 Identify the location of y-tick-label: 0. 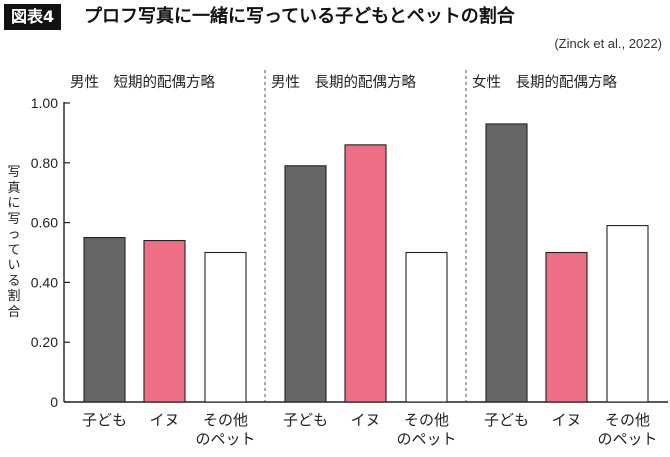
(54, 402).